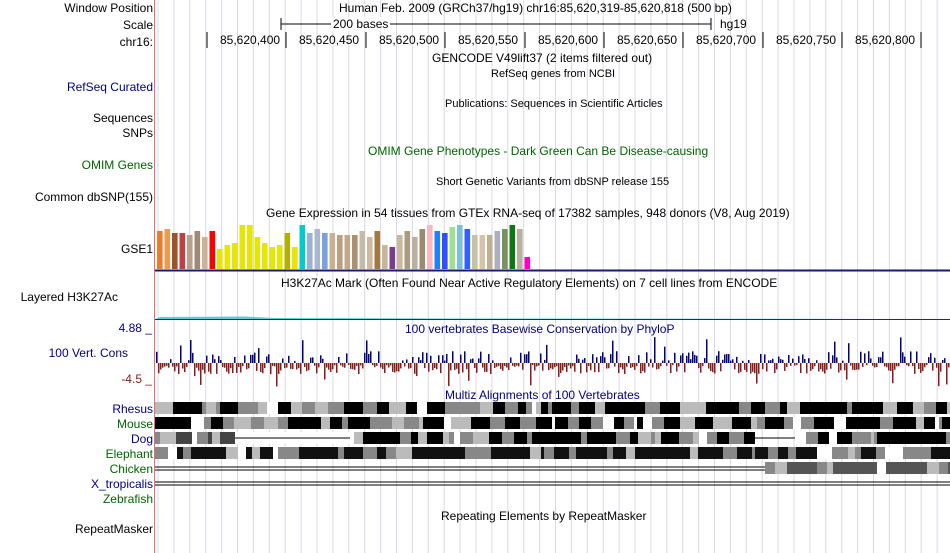 The height and width of the screenshot is (553, 950). What do you see at coordinates (137, 133) in the screenshot?
I see `snps-track-label: SNPs` at bounding box center [137, 133].